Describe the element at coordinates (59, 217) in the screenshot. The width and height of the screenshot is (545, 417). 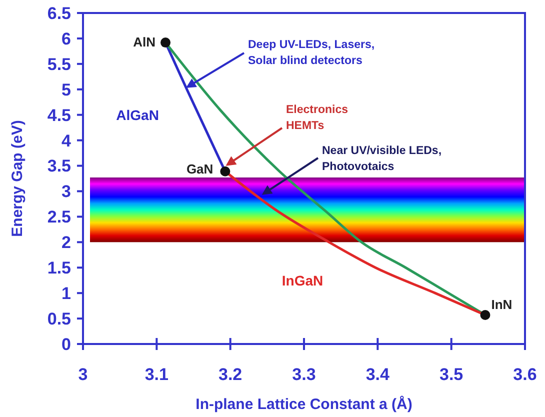
I see `y-tick-label: 2.5` at that location.